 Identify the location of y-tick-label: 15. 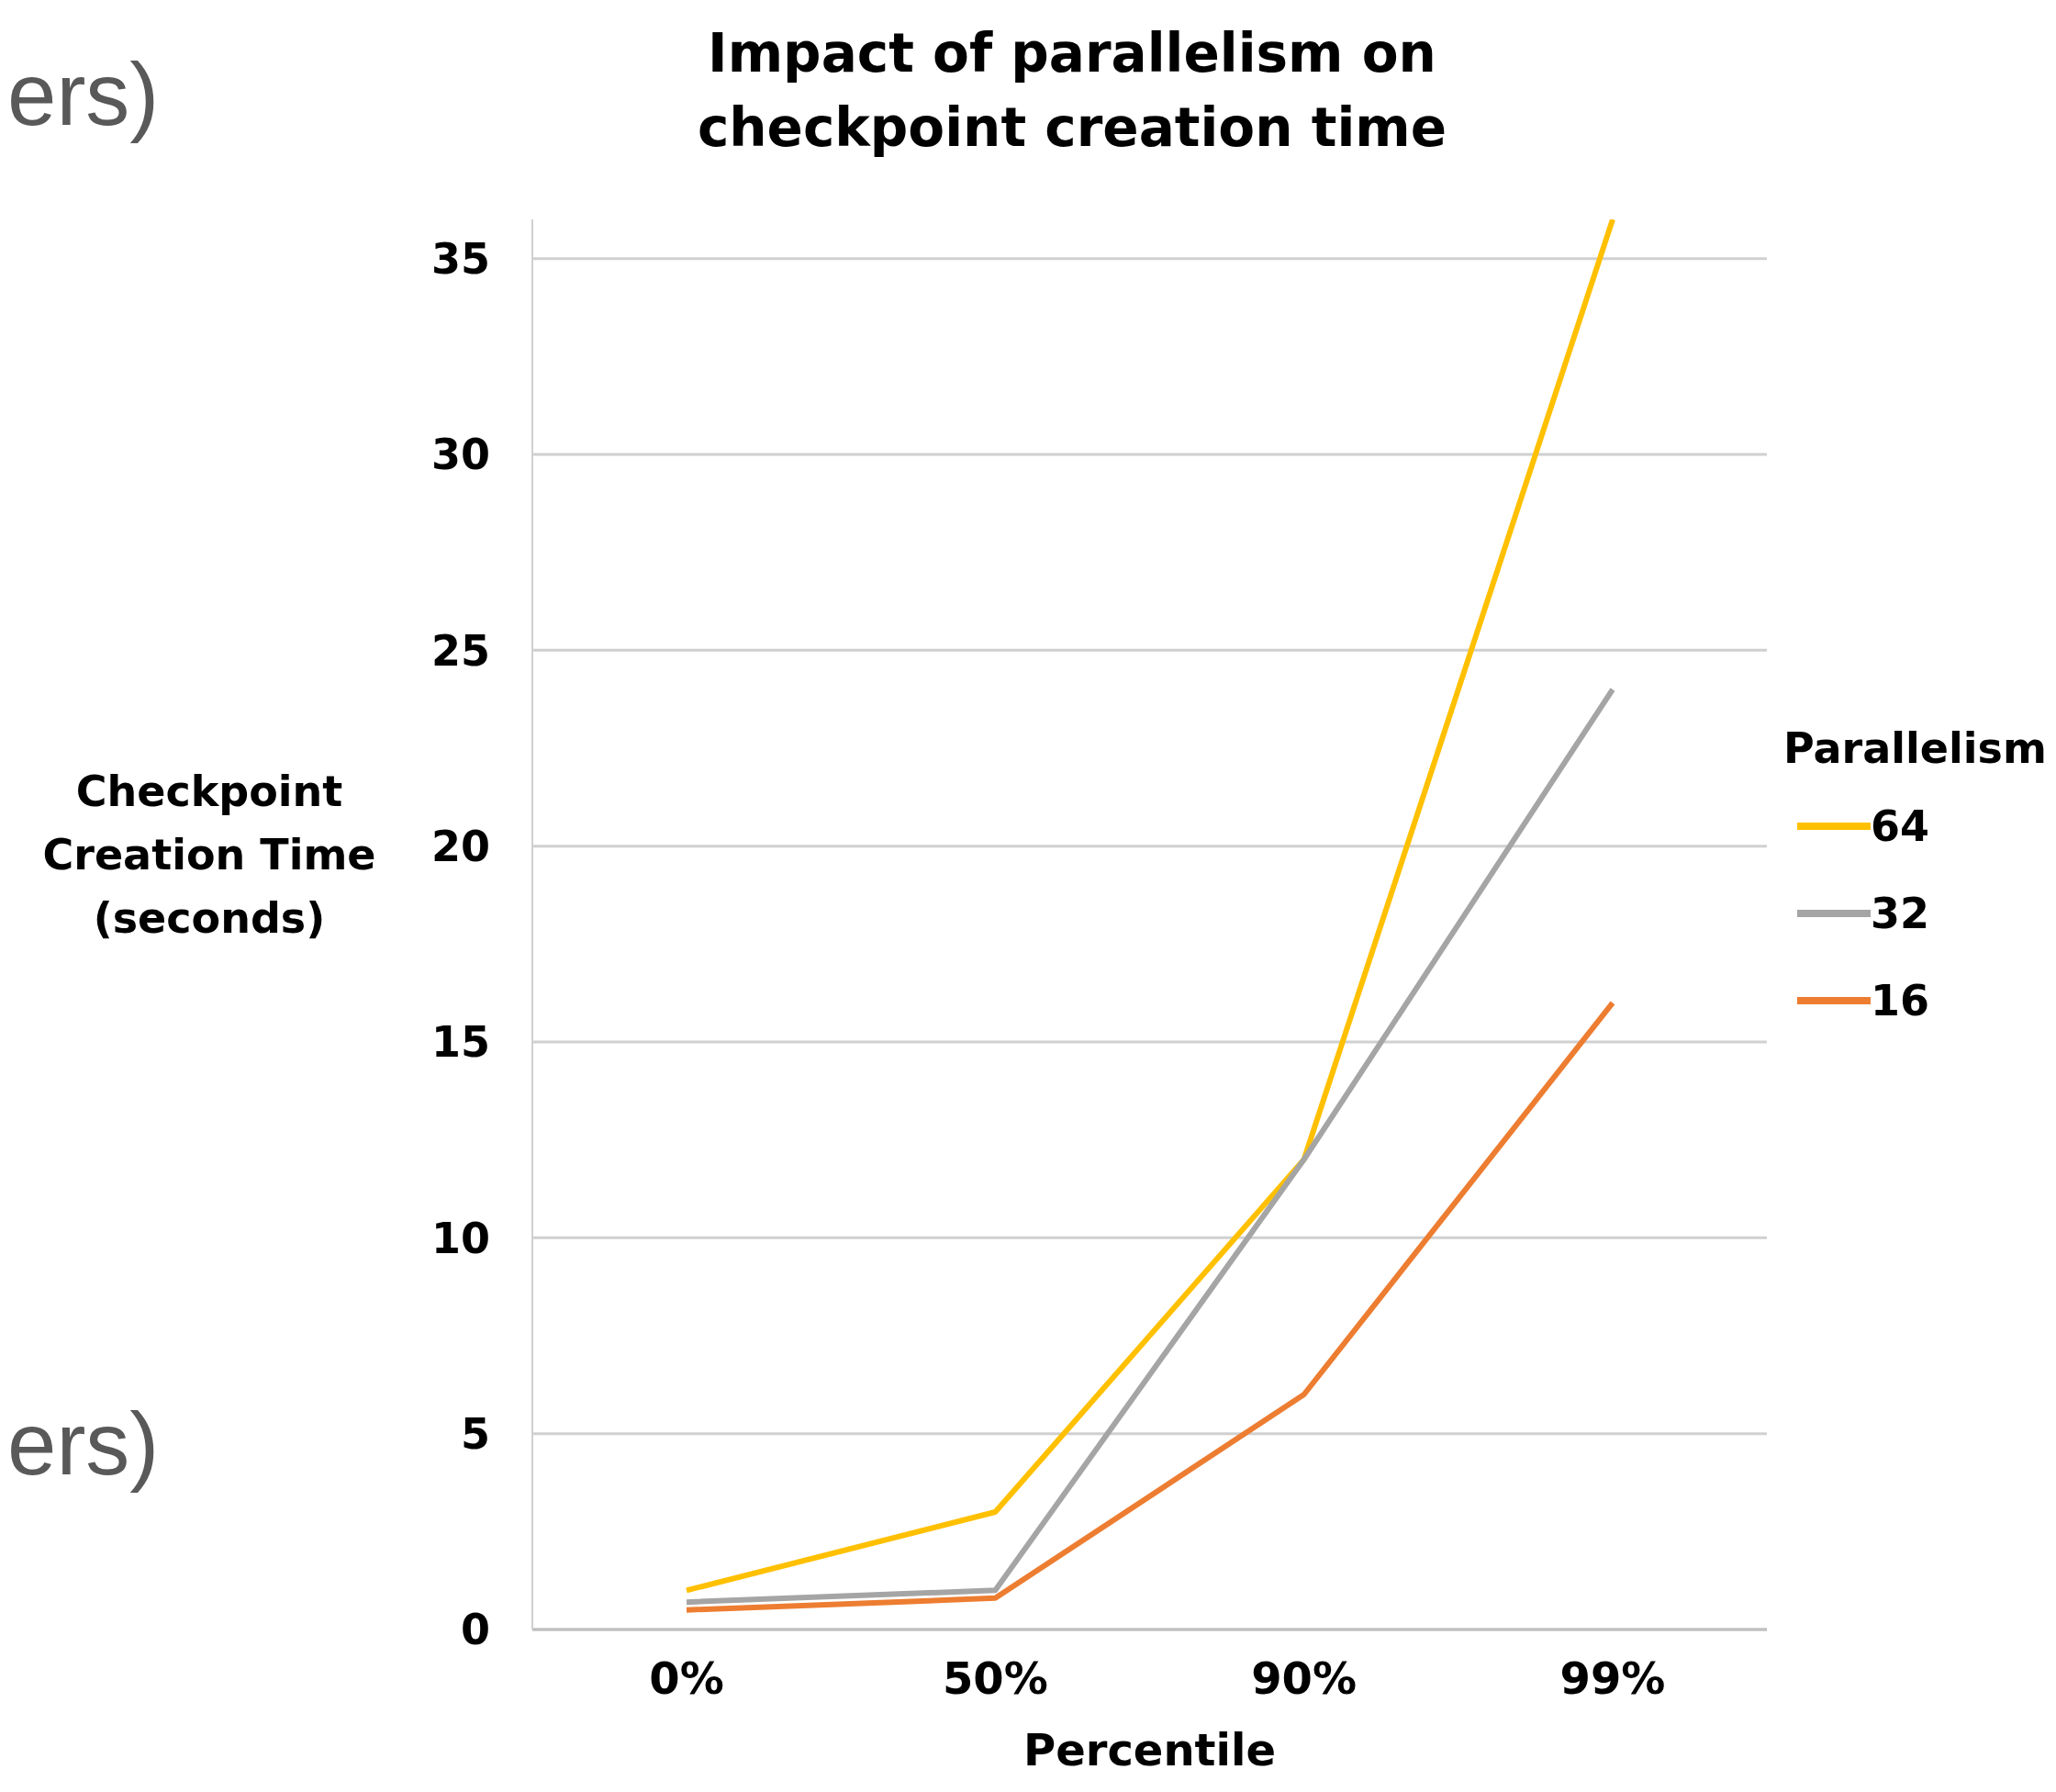
(460, 1042).